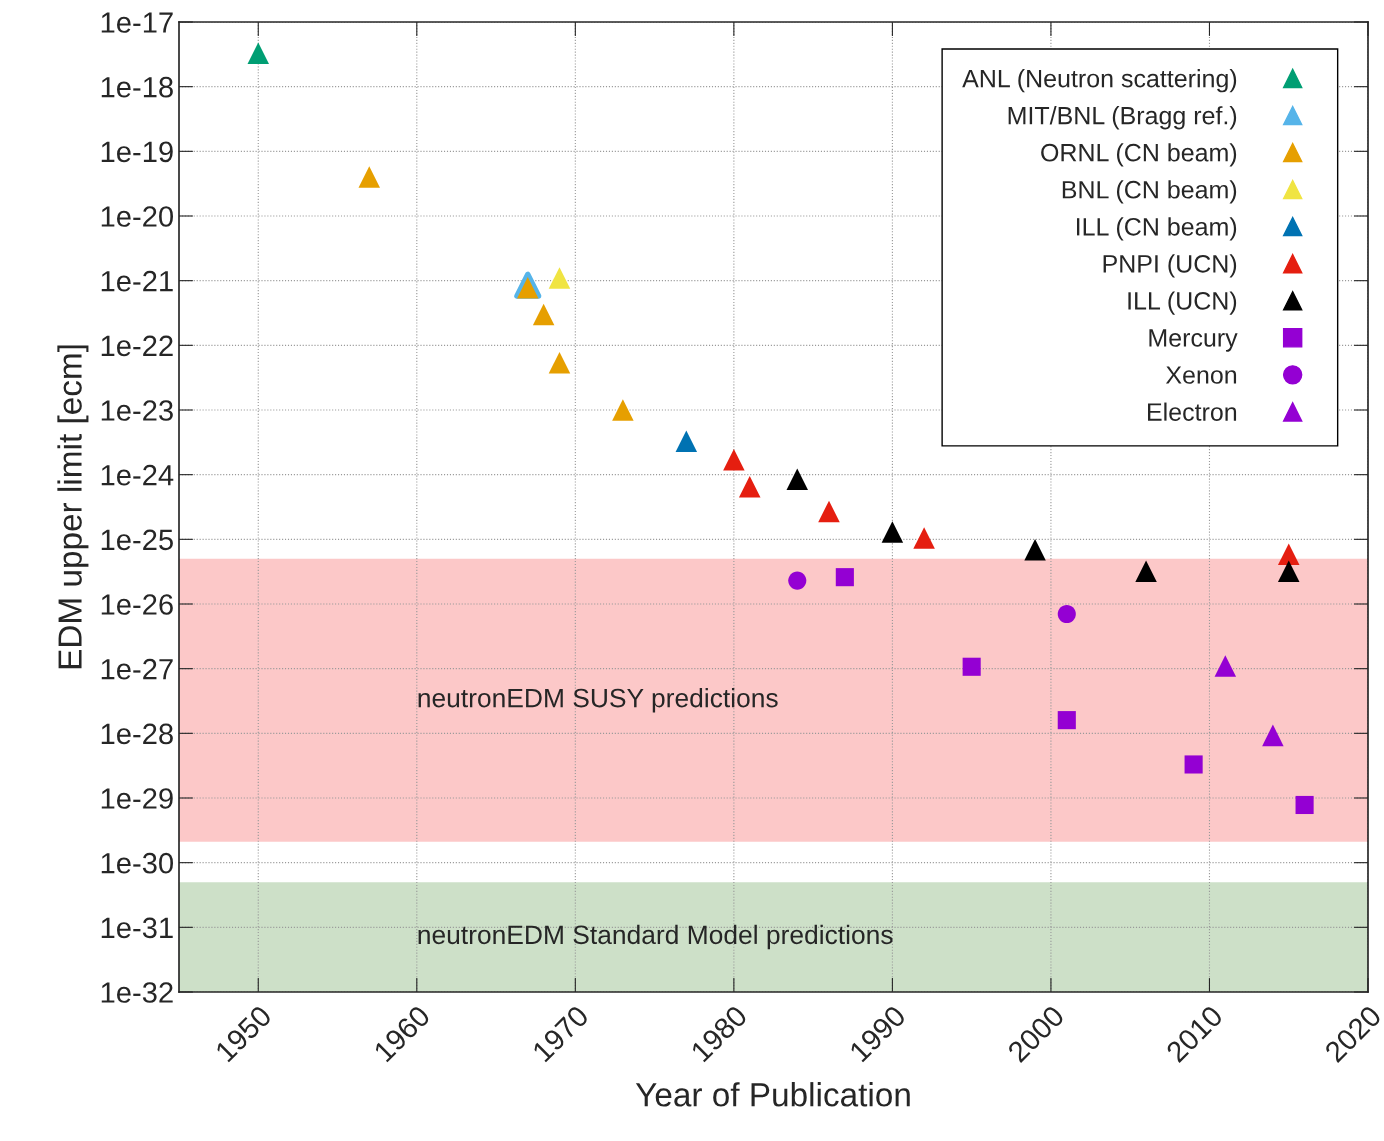  Describe the element at coordinates (137, 281) in the screenshot. I see `y-tick-label: 1e-21` at that location.